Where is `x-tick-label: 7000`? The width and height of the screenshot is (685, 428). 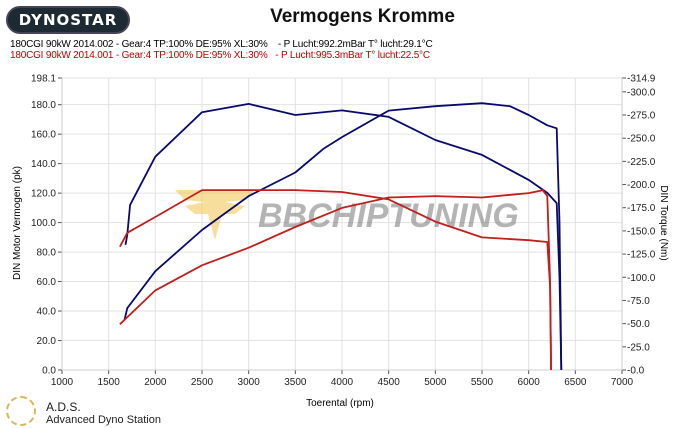 x-tick-label: 7000 is located at coordinates (622, 382).